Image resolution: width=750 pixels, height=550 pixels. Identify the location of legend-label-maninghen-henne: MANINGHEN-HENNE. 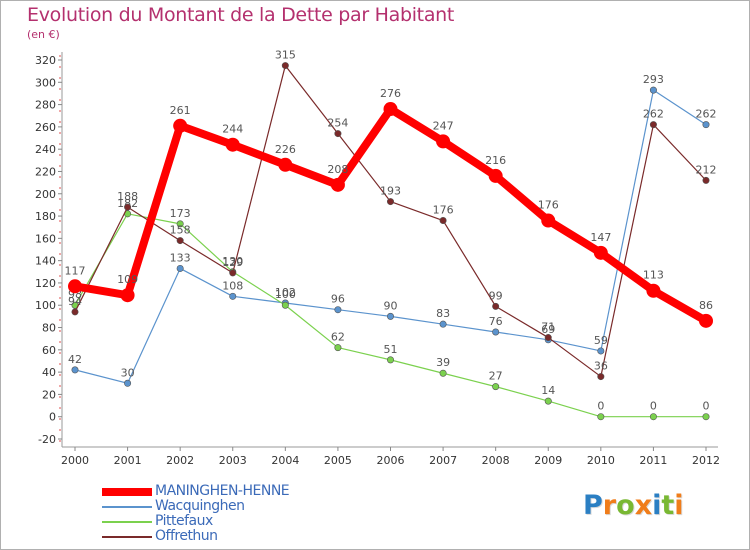
(222, 491).